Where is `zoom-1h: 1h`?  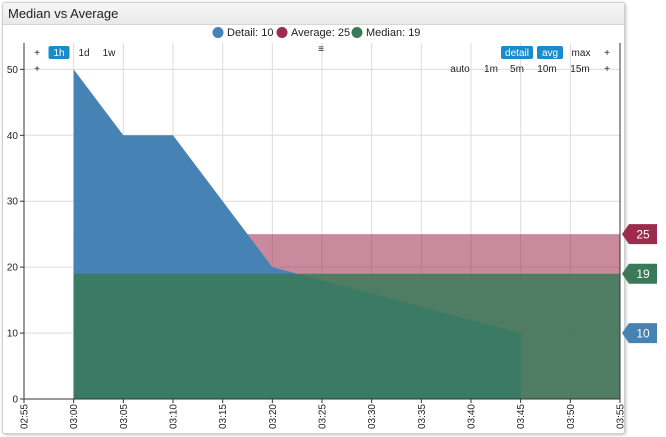 zoom-1h: 1h is located at coordinates (59, 52).